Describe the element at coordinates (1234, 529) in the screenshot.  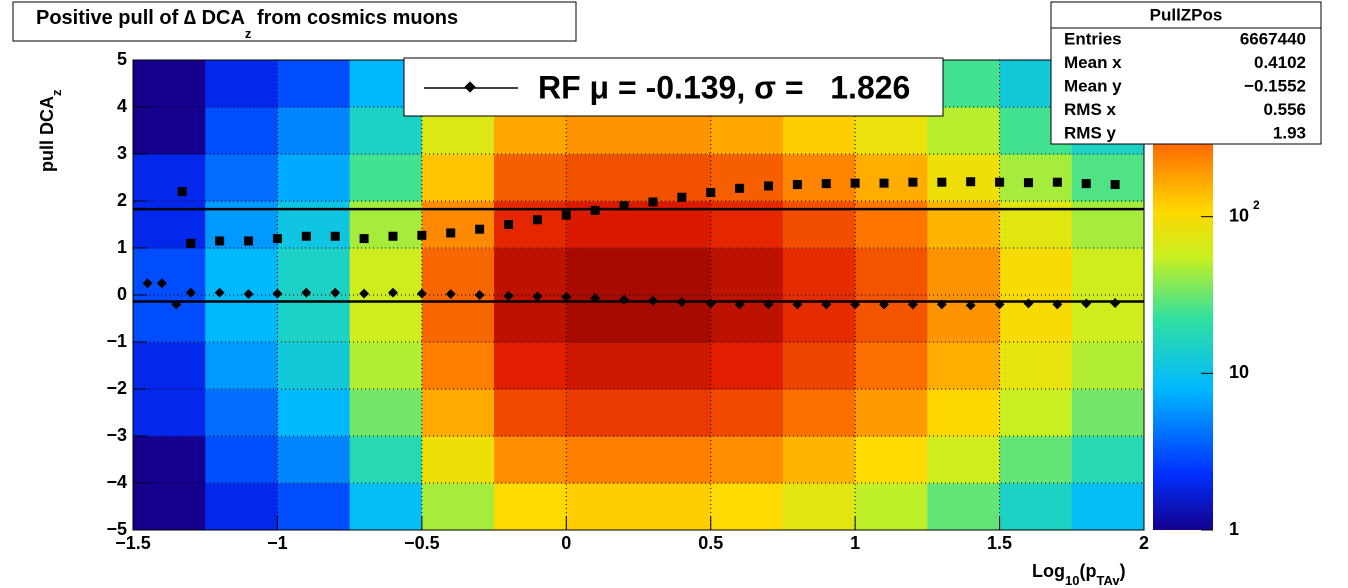
I see `z-tick-label: 1` at that location.